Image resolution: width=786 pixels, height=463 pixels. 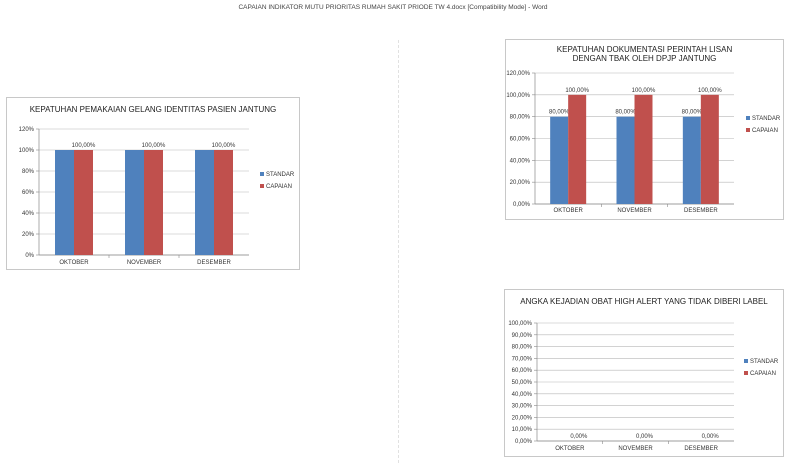 I want to click on y-tick-label: 10,00%, so click(x=522, y=430).